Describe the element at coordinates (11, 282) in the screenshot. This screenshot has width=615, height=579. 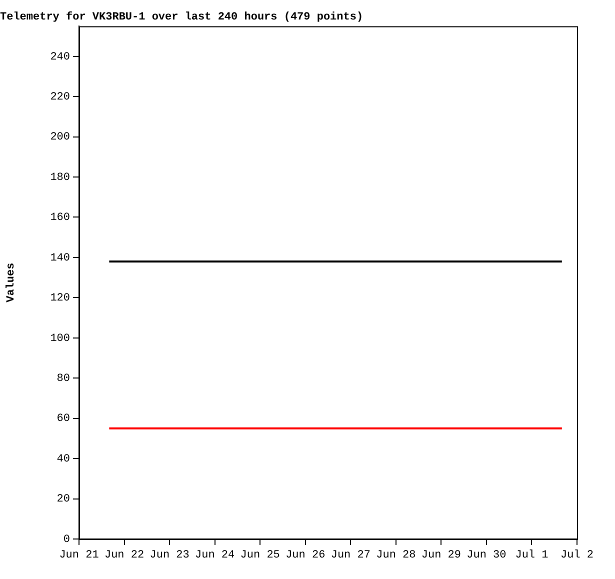
I see `y-axis-title: Values` at that location.